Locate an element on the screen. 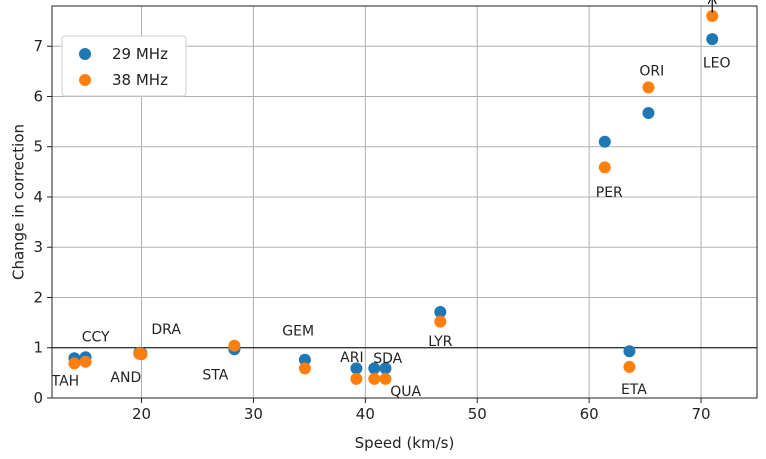 The width and height of the screenshot is (766, 459). x-tick-label: 30 is located at coordinates (253, 414).